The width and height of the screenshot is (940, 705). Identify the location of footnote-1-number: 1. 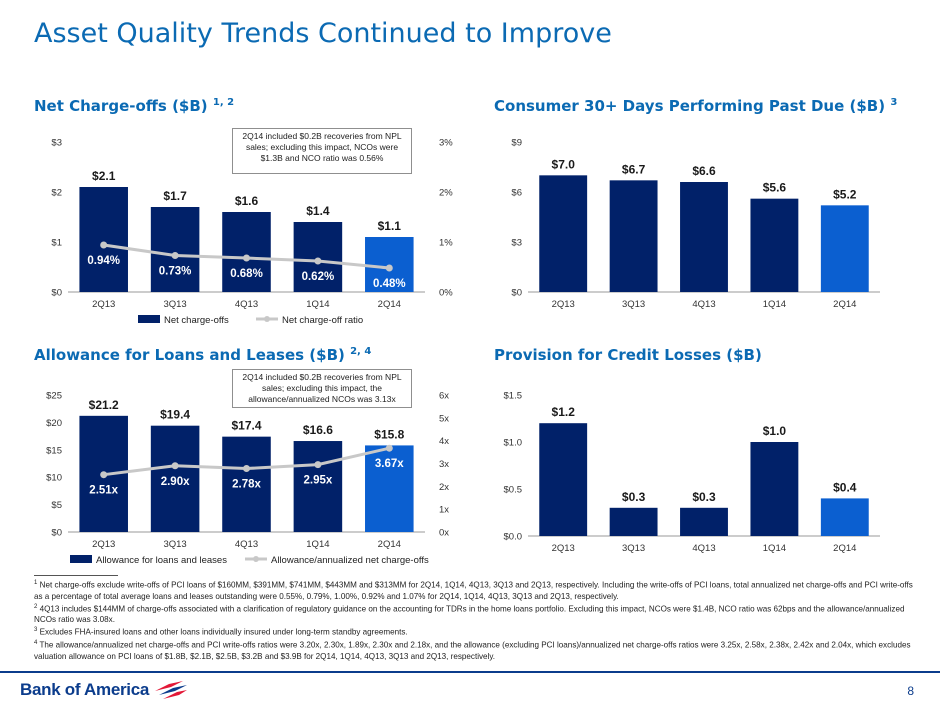
(36, 583).